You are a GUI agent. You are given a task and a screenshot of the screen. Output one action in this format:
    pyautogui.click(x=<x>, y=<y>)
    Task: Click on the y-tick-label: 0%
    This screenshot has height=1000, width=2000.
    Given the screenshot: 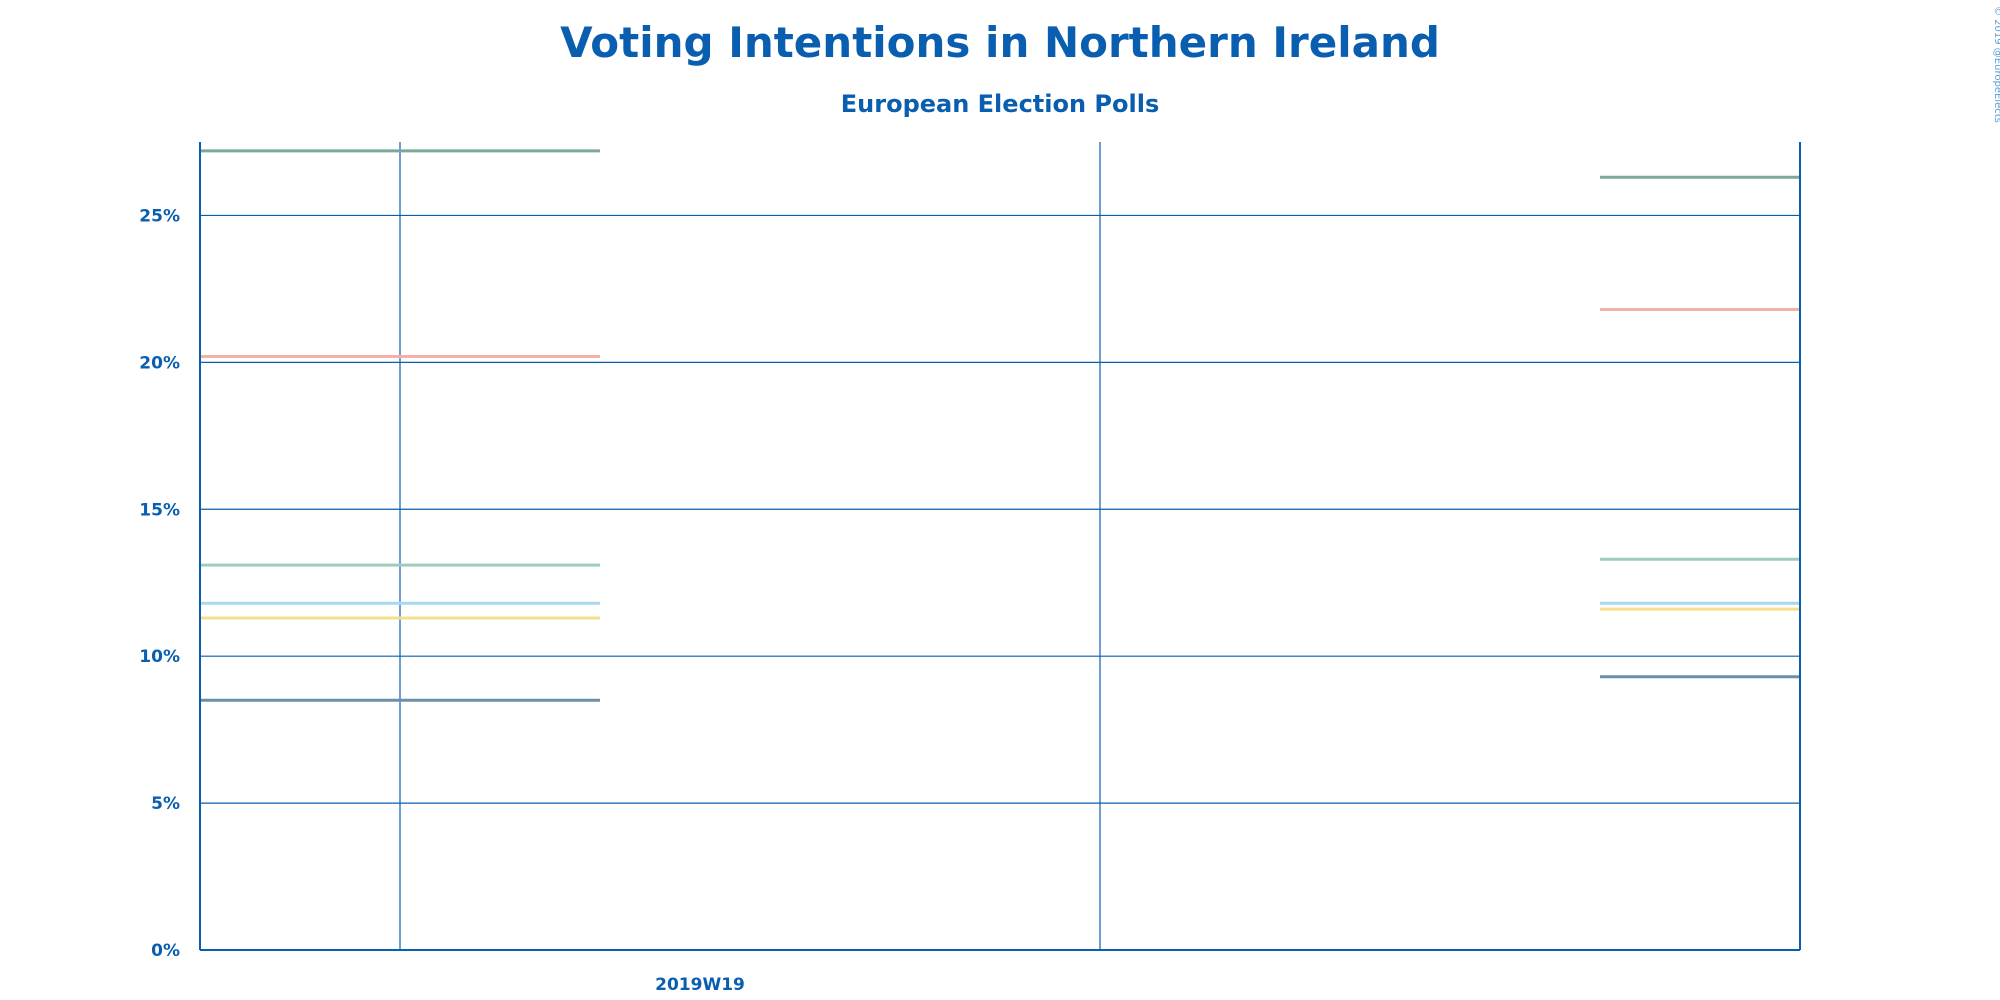 What is the action you would take?
    pyautogui.click(x=165, y=951)
    